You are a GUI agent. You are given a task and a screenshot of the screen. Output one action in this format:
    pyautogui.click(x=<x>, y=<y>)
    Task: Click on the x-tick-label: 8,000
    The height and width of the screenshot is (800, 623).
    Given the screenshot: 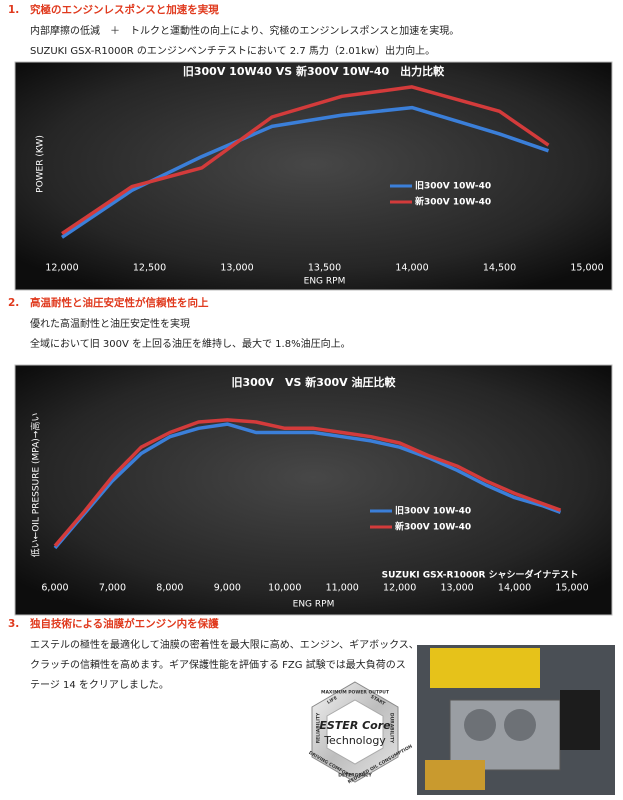 What is the action you would take?
    pyautogui.click(x=169, y=588)
    